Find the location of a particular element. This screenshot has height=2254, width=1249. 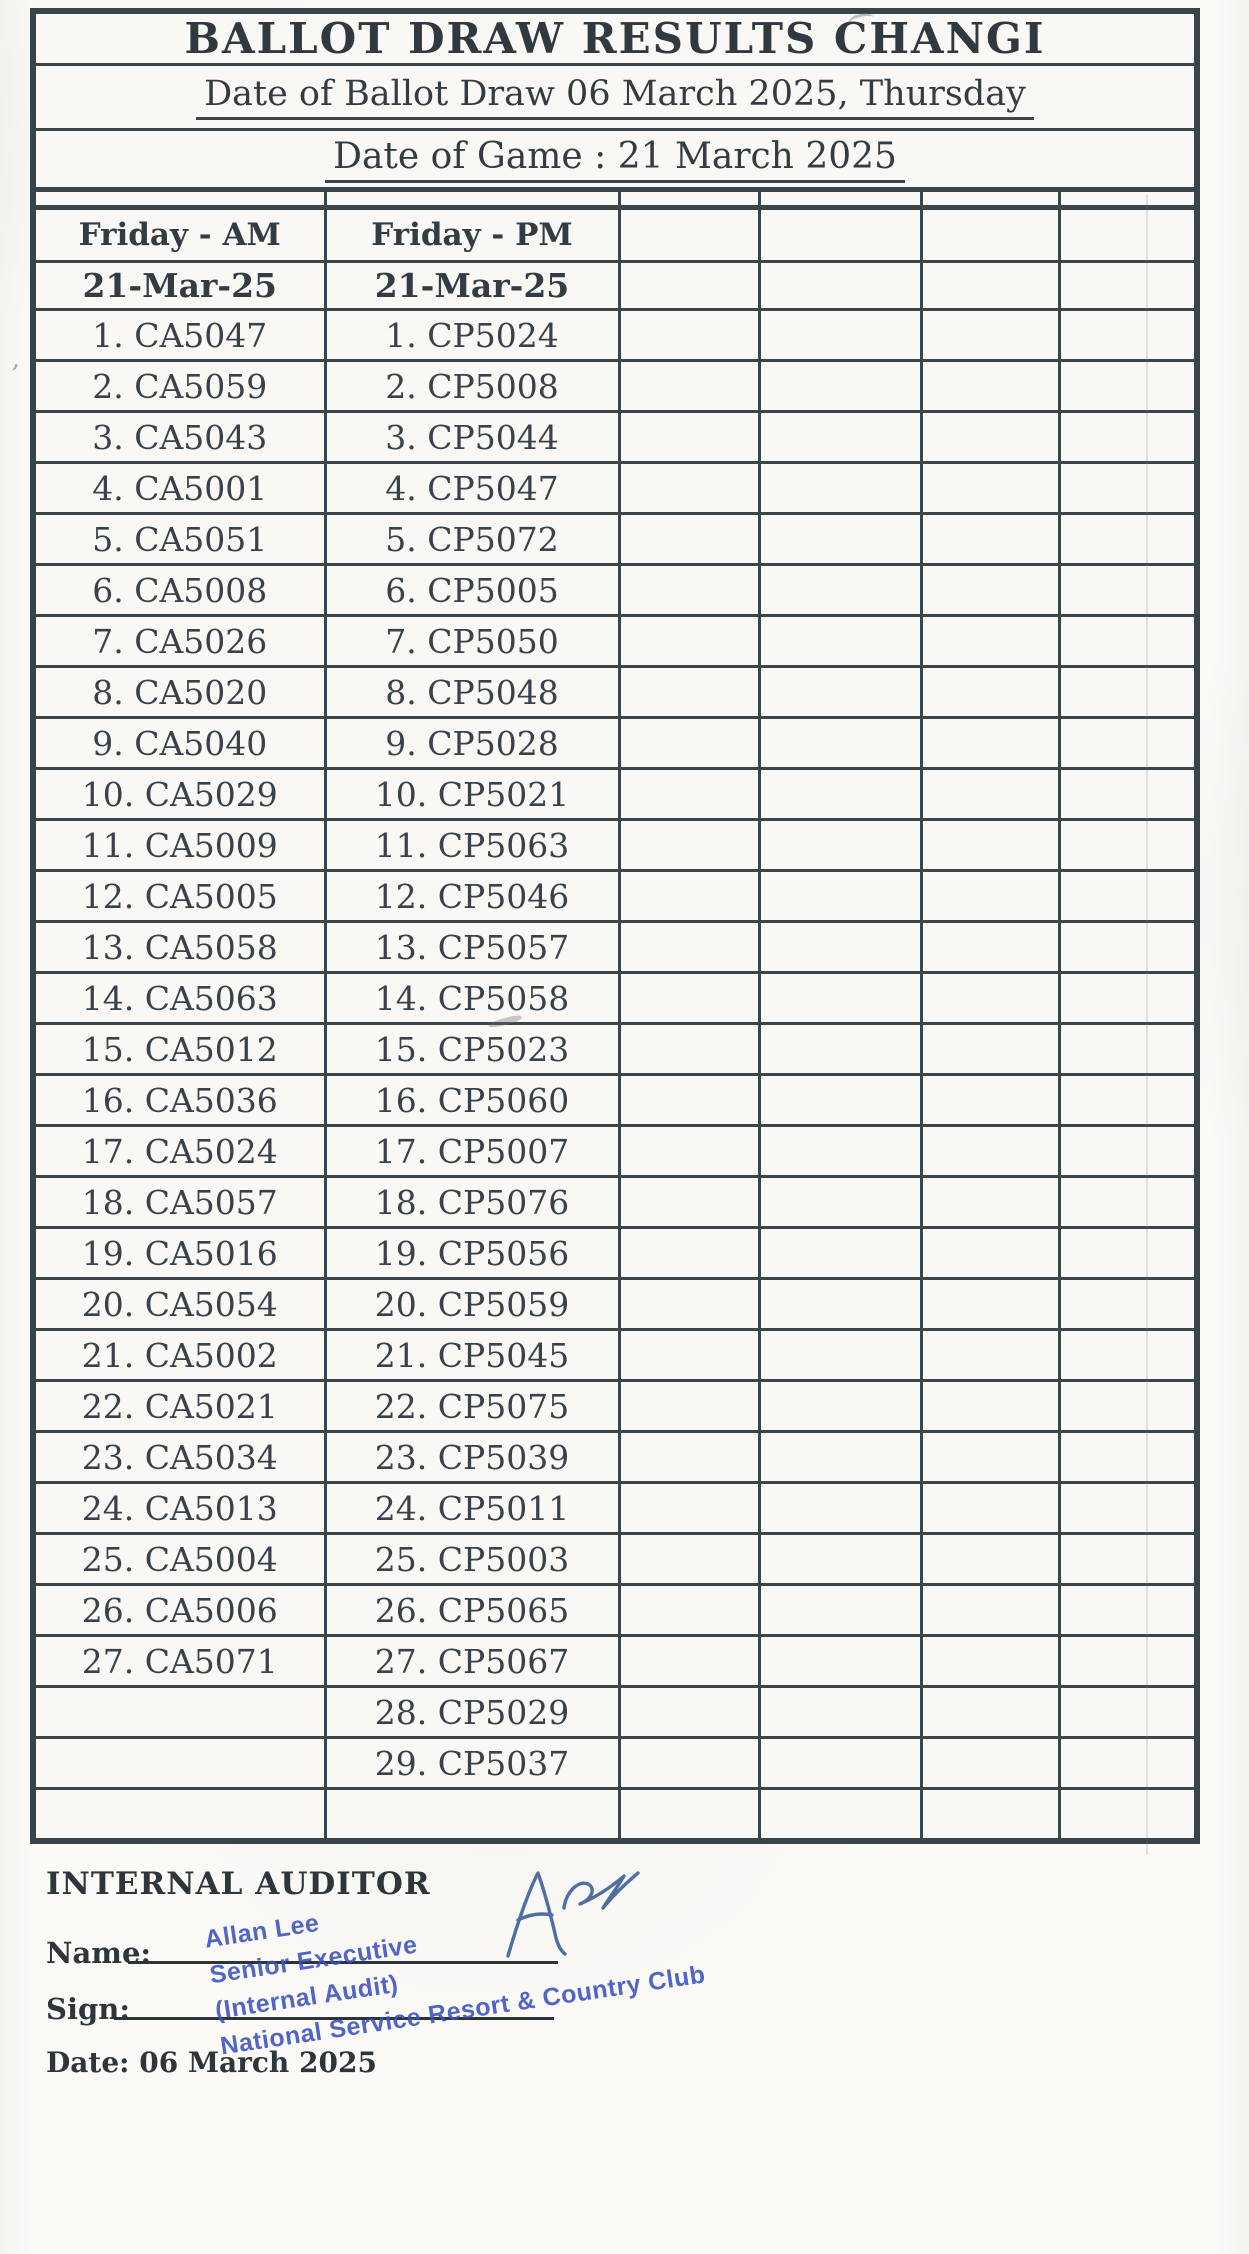

am-entry-cell: 6. CA5008 is located at coordinates (179, 590).